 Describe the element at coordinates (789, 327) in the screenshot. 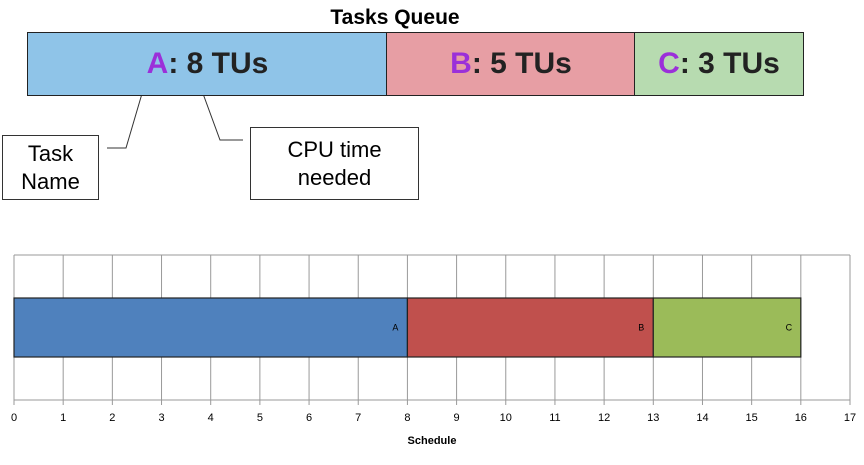

I see `data-label: C` at that location.